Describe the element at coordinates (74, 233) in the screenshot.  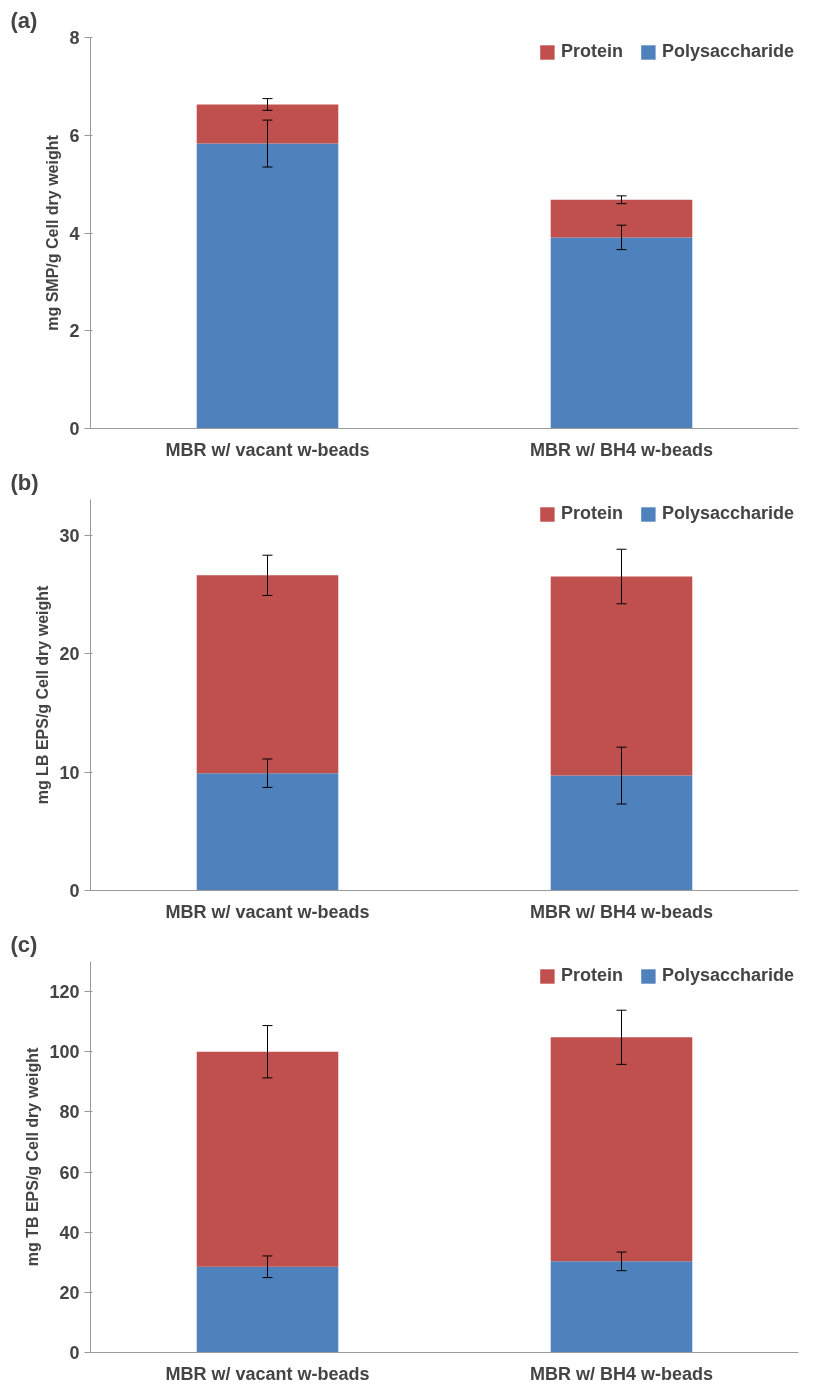
I see `y-tick-label: 4` at that location.